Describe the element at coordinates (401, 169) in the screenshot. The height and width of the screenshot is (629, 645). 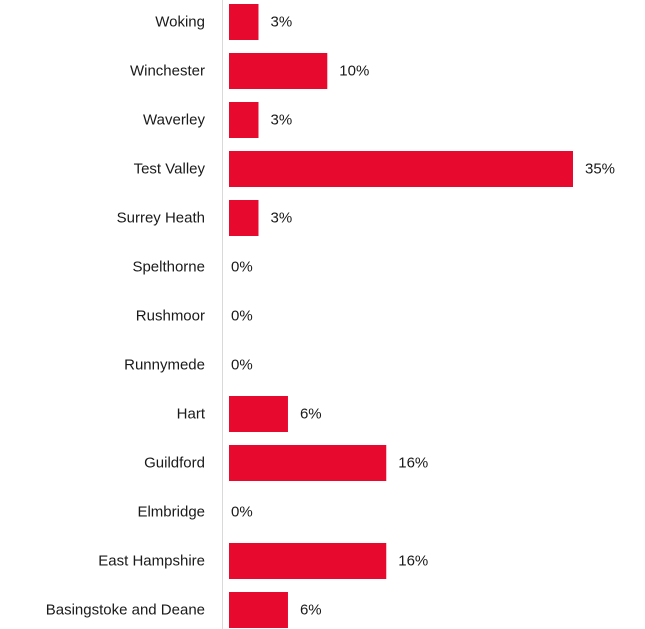
I see `bar-test-valley` at that location.